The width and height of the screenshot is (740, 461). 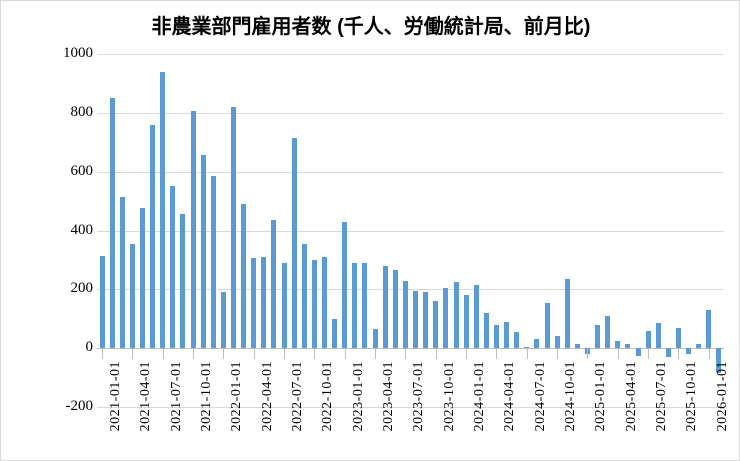 What do you see at coordinates (267, 396) in the screenshot?
I see `x-axis-tick-label: 2022-04-01` at bounding box center [267, 396].